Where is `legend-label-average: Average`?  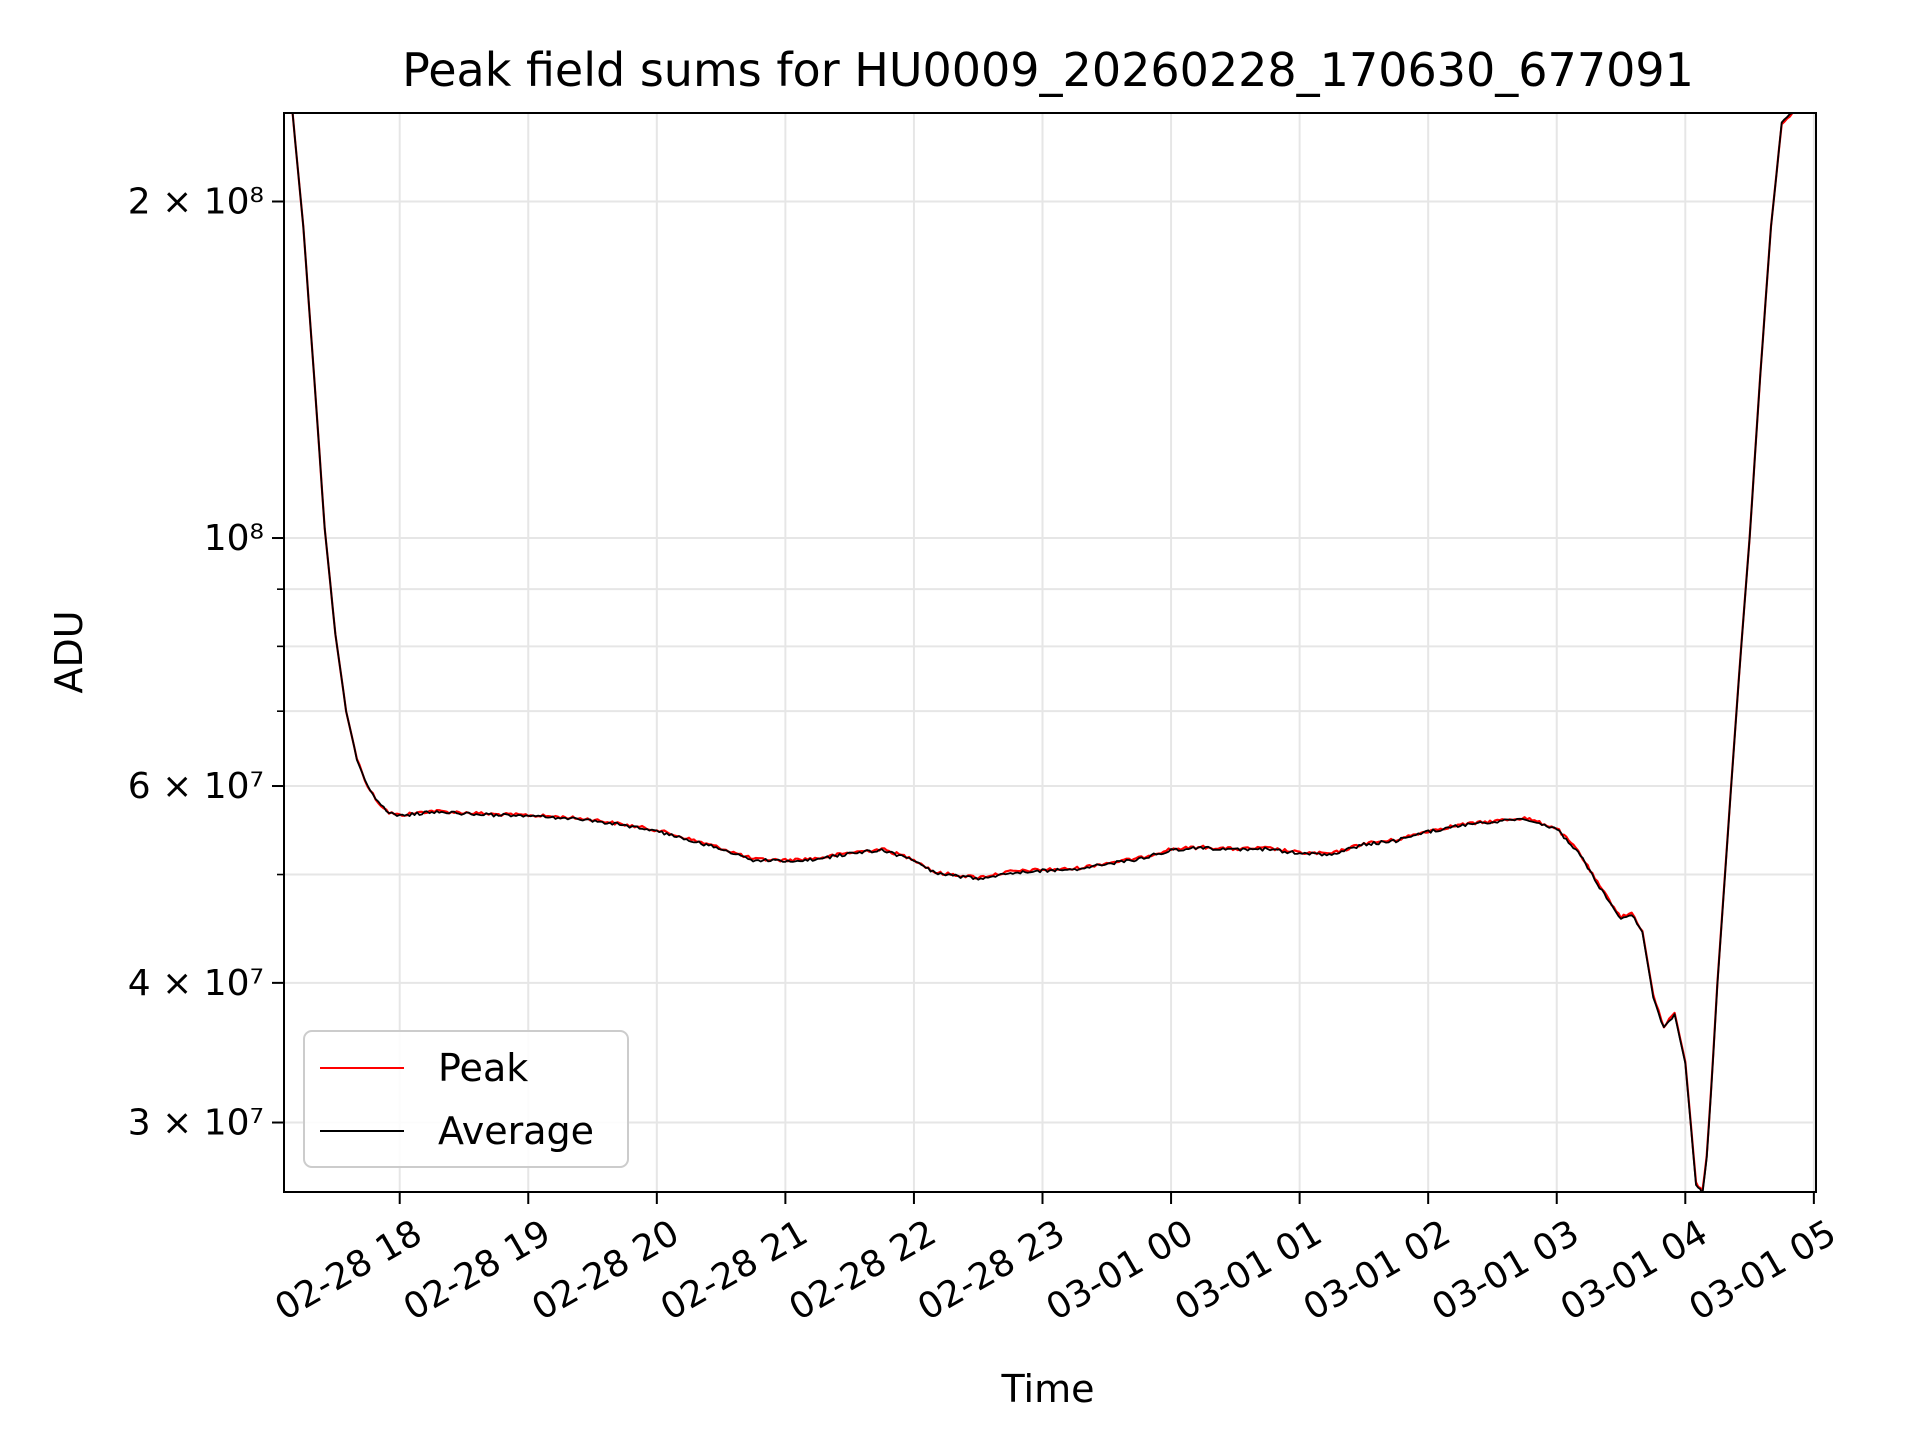 legend-label-average: Average is located at coordinates (516, 1131).